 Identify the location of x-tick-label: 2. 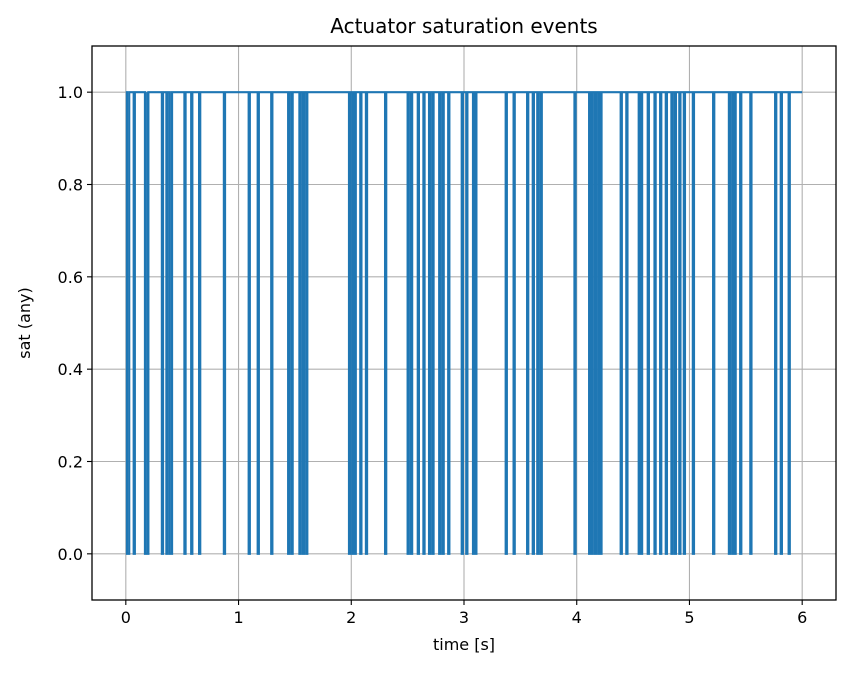
(351, 617).